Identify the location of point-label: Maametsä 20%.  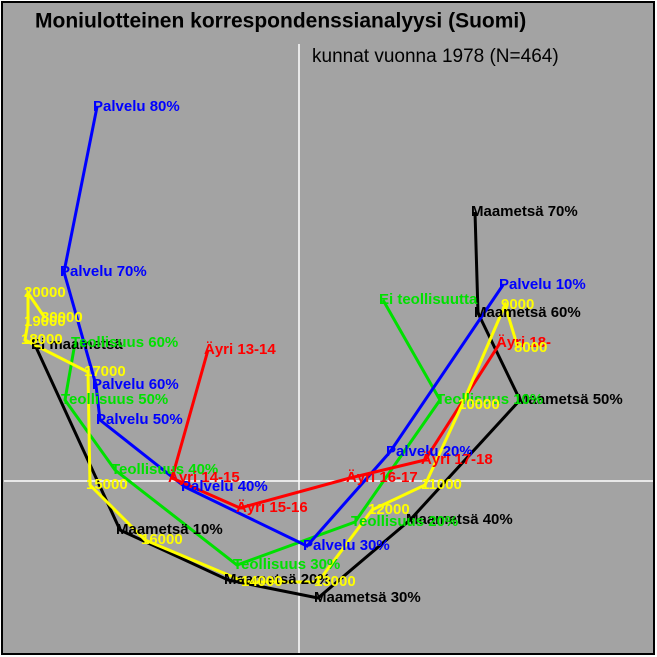
(277, 579).